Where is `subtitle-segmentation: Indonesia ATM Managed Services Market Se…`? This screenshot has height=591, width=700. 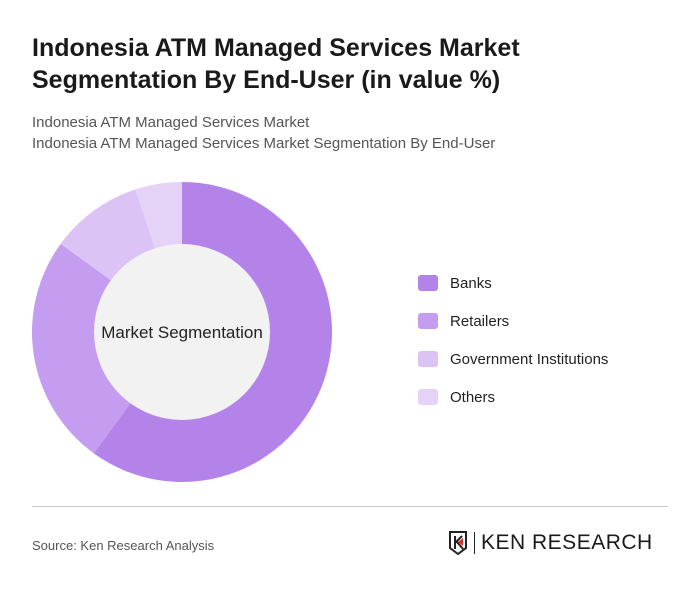 subtitle-segmentation: Indonesia ATM Managed Services Market Se… is located at coordinates (264, 143).